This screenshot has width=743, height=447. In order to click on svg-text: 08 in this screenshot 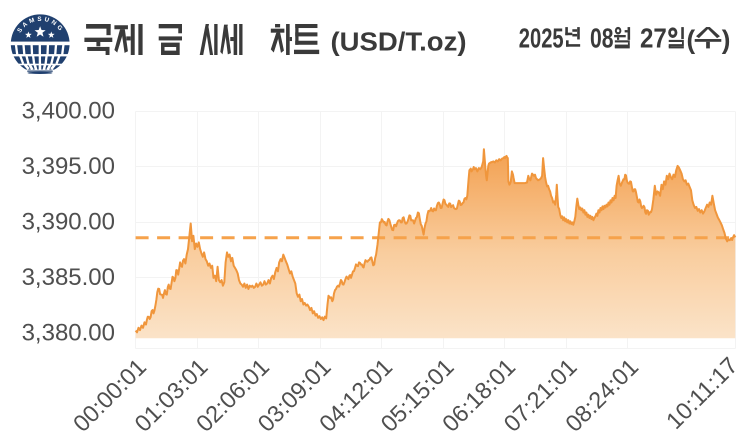, I will do `click(602, 38)`.